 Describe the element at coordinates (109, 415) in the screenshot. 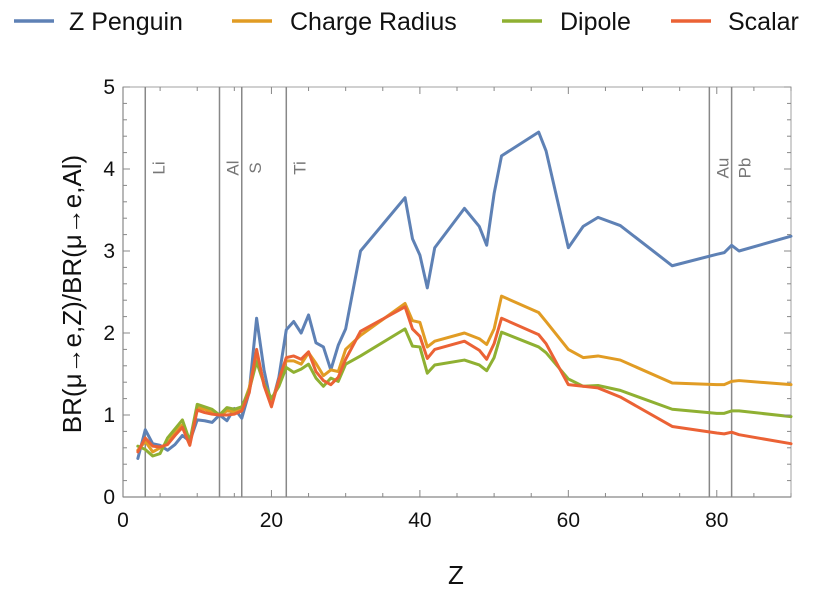

I see `y-tick-label: 1` at that location.